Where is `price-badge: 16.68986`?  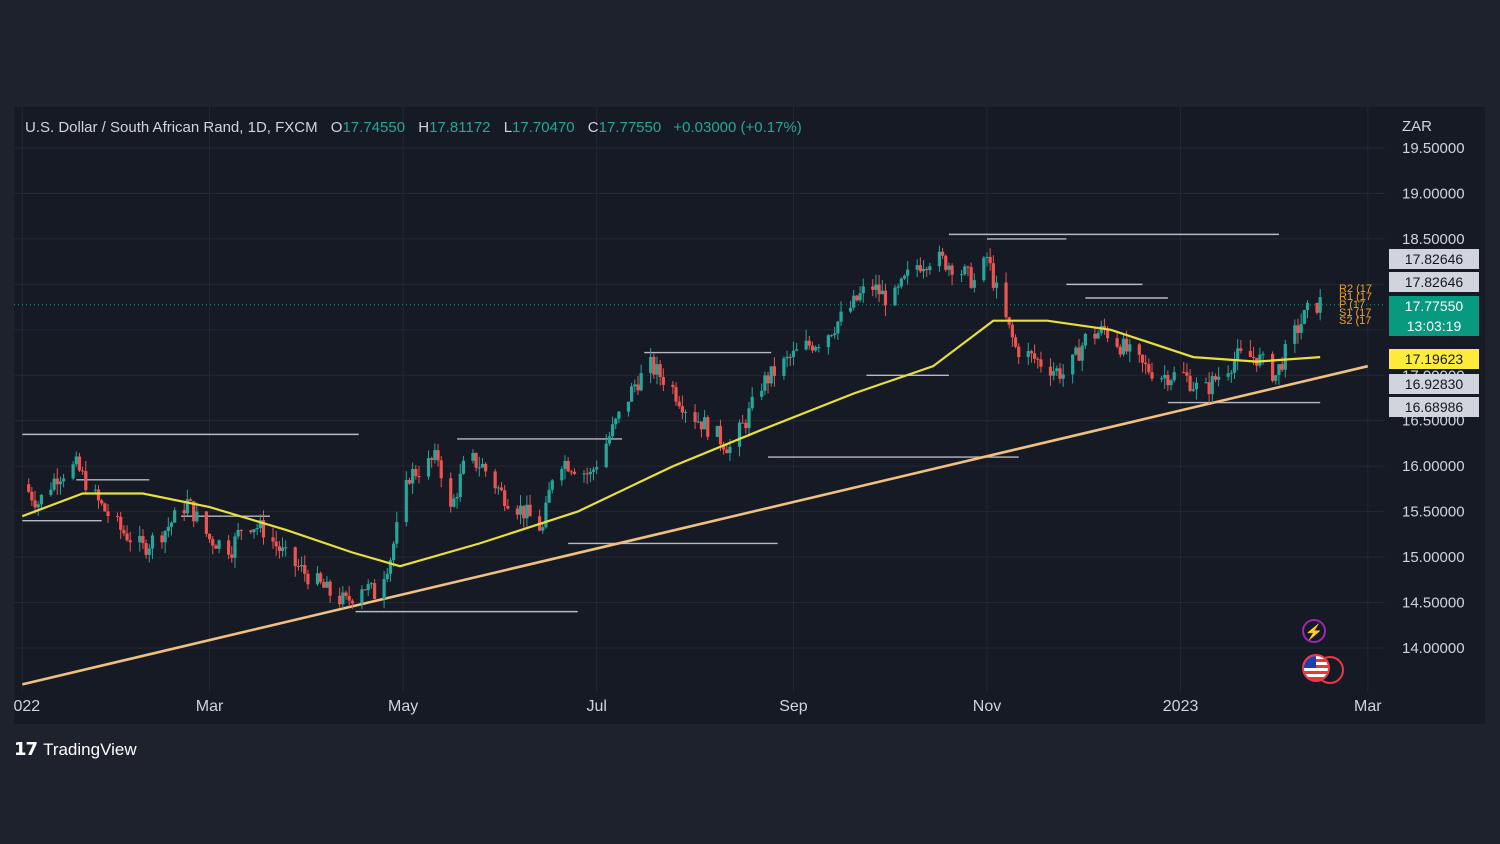
price-badge: 16.68986 is located at coordinates (1434, 407).